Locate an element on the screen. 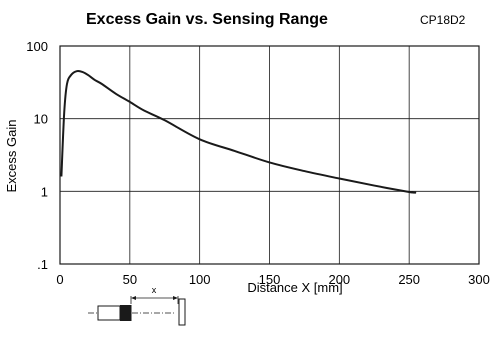  x-tick-label: 200 is located at coordinates (339, 279).